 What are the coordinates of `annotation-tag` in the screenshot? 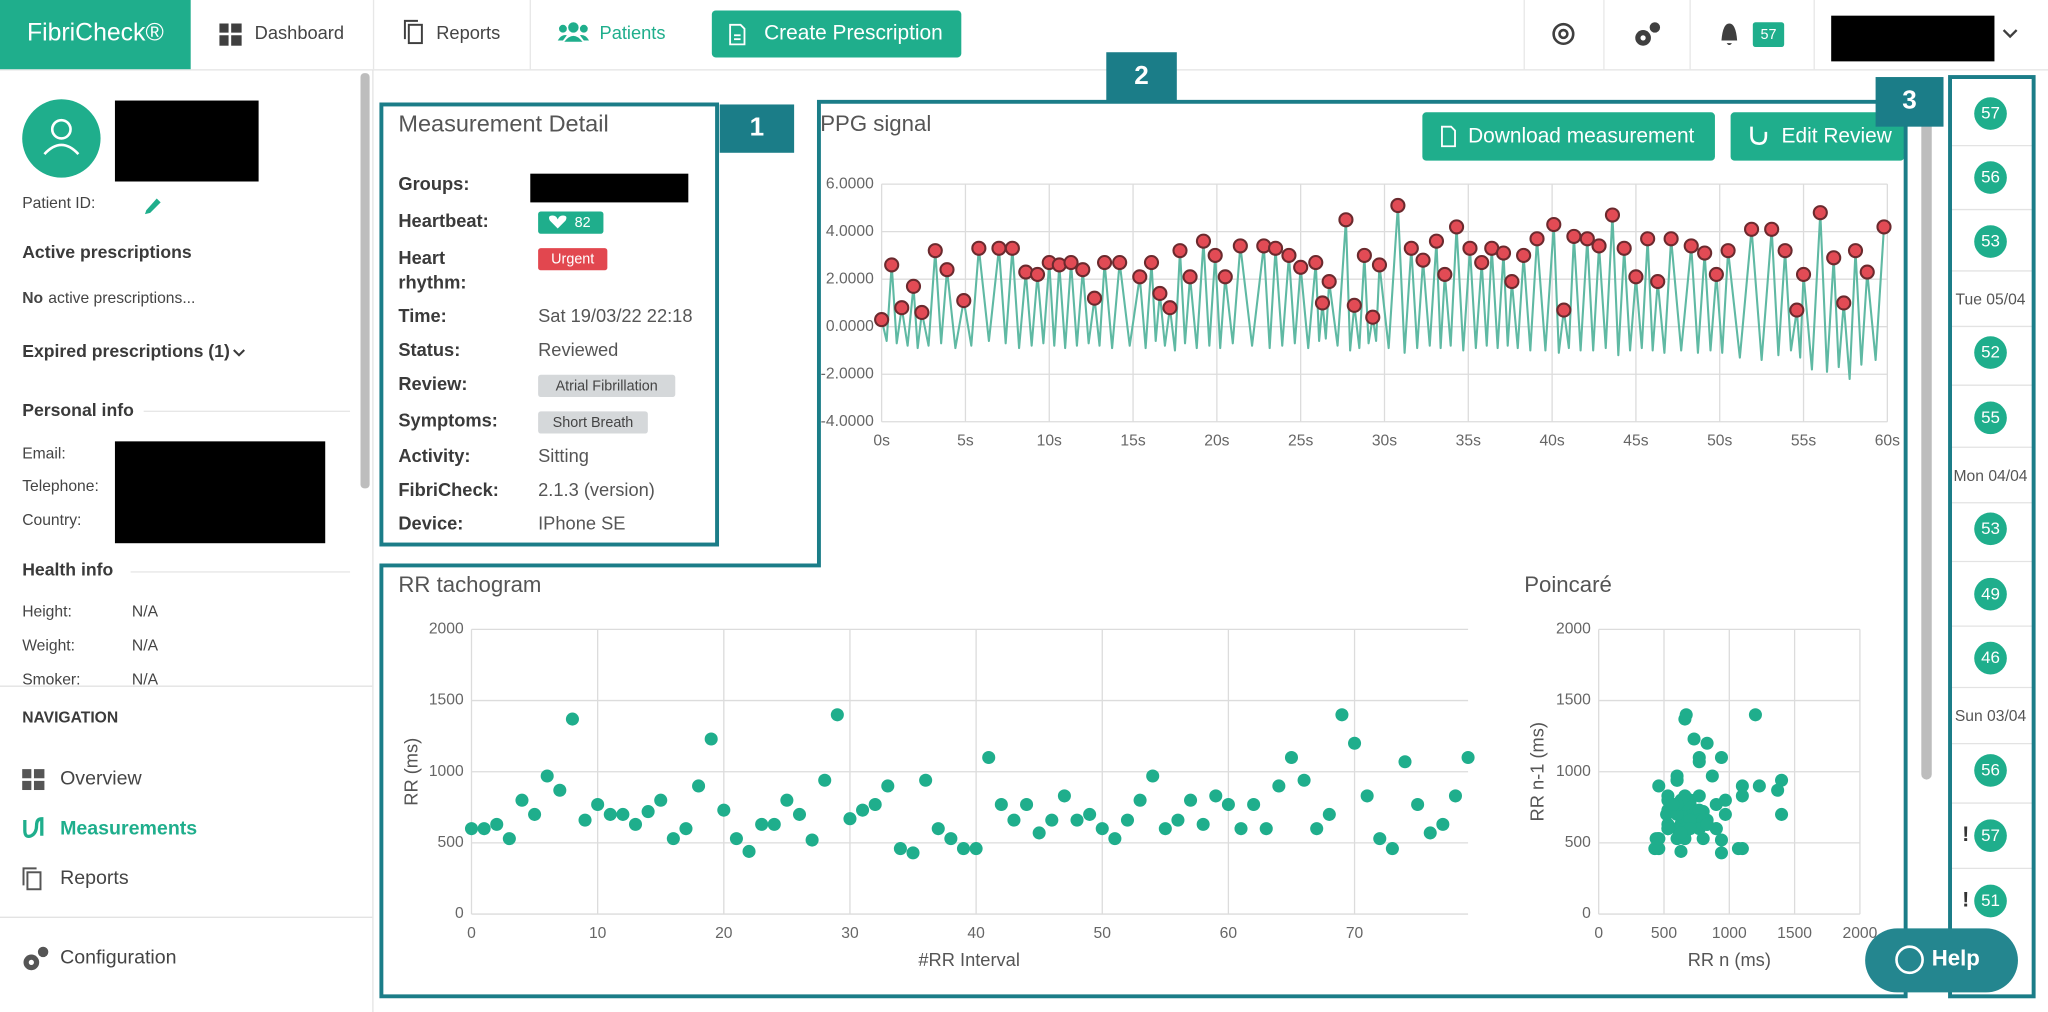 It's located at (1909, 102).